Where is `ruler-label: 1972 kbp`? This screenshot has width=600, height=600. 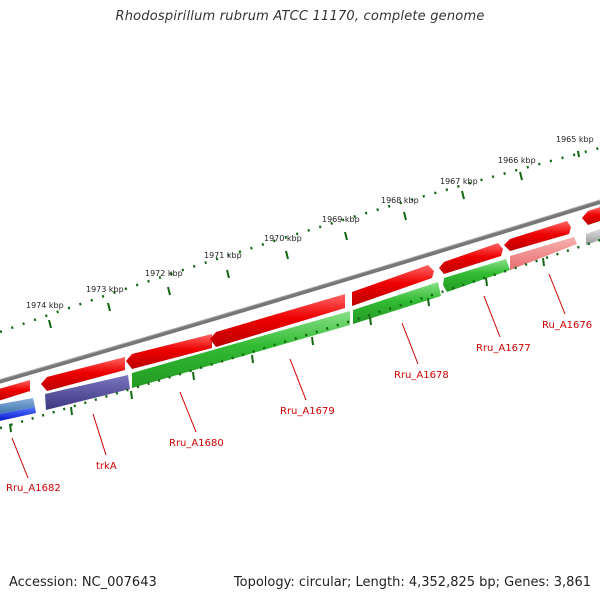 ruler-label: 1972 kbp is located at coordinates (164, 273).